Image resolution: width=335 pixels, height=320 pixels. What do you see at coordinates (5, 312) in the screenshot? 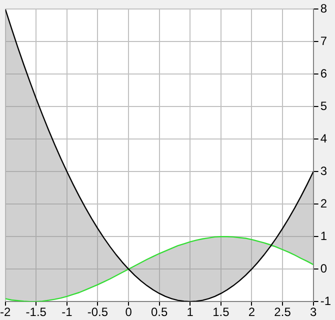
I see `x-tick-label: -2` at bounding box center [5, 312].